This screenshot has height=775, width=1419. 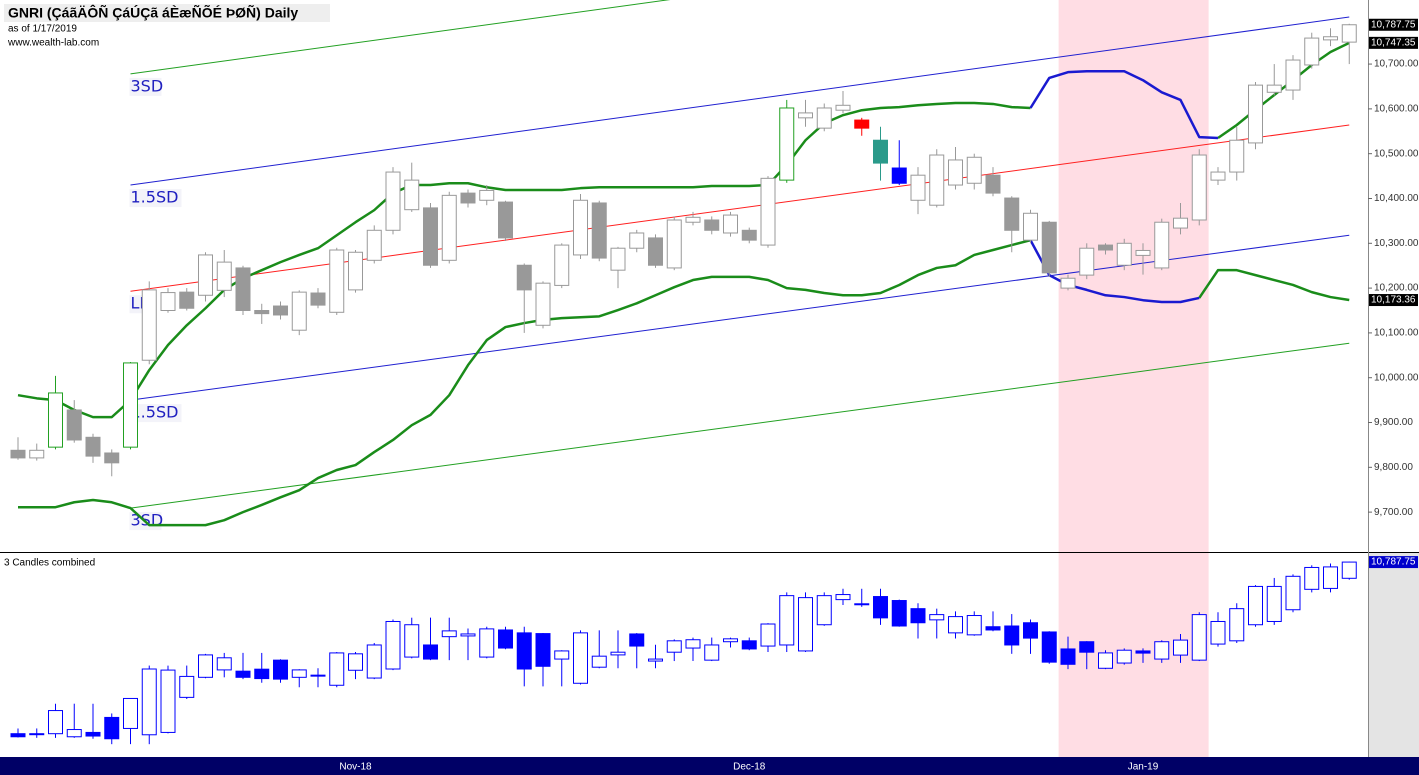 What do you see at coordinates (1396, 64) in the screenshot?
I see `y-tick-label: 10,700.00` at bounding box center [1396, 64].